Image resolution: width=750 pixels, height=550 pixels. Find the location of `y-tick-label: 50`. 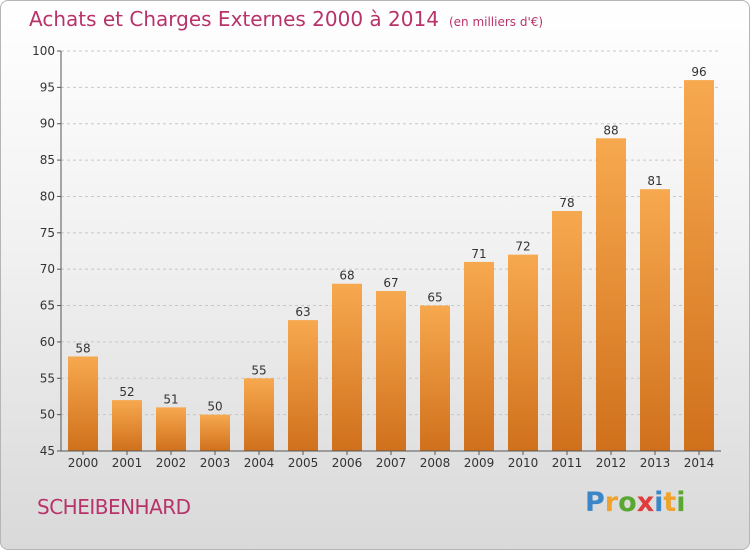

y-tick-label: 50 is located at coordinates (47, 415).